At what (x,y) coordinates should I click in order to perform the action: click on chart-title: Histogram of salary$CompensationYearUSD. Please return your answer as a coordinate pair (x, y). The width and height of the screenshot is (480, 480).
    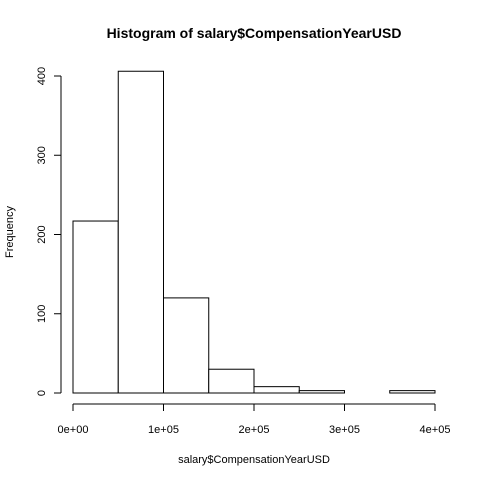
    Looking at the image, I should click on (254, 33).